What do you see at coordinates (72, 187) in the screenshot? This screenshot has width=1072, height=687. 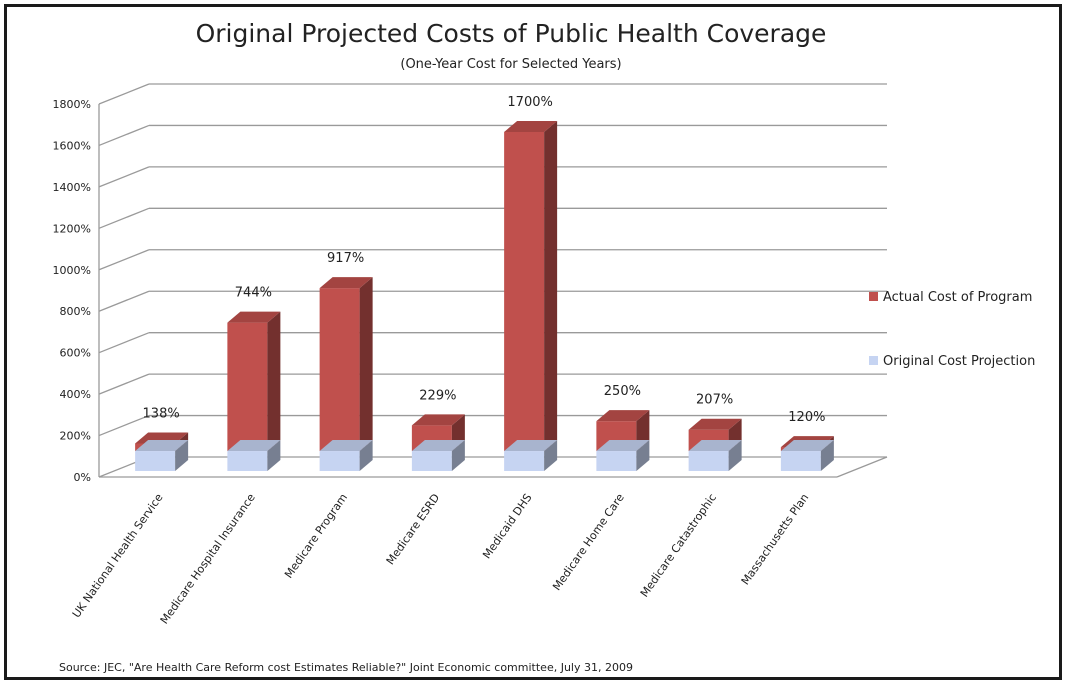 I see `y-tick-label: 1400%` at bounding box center [72, 187].